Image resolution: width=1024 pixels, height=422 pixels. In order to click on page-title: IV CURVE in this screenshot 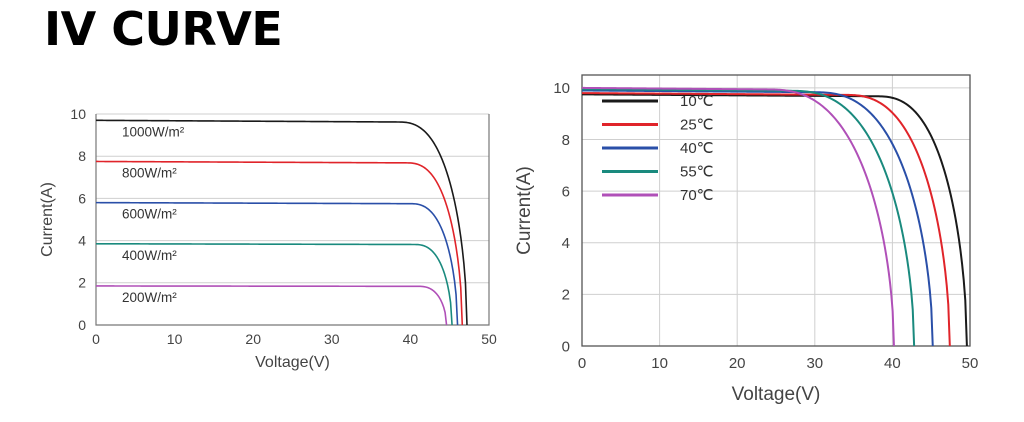, I will do `click(163, 29)`.